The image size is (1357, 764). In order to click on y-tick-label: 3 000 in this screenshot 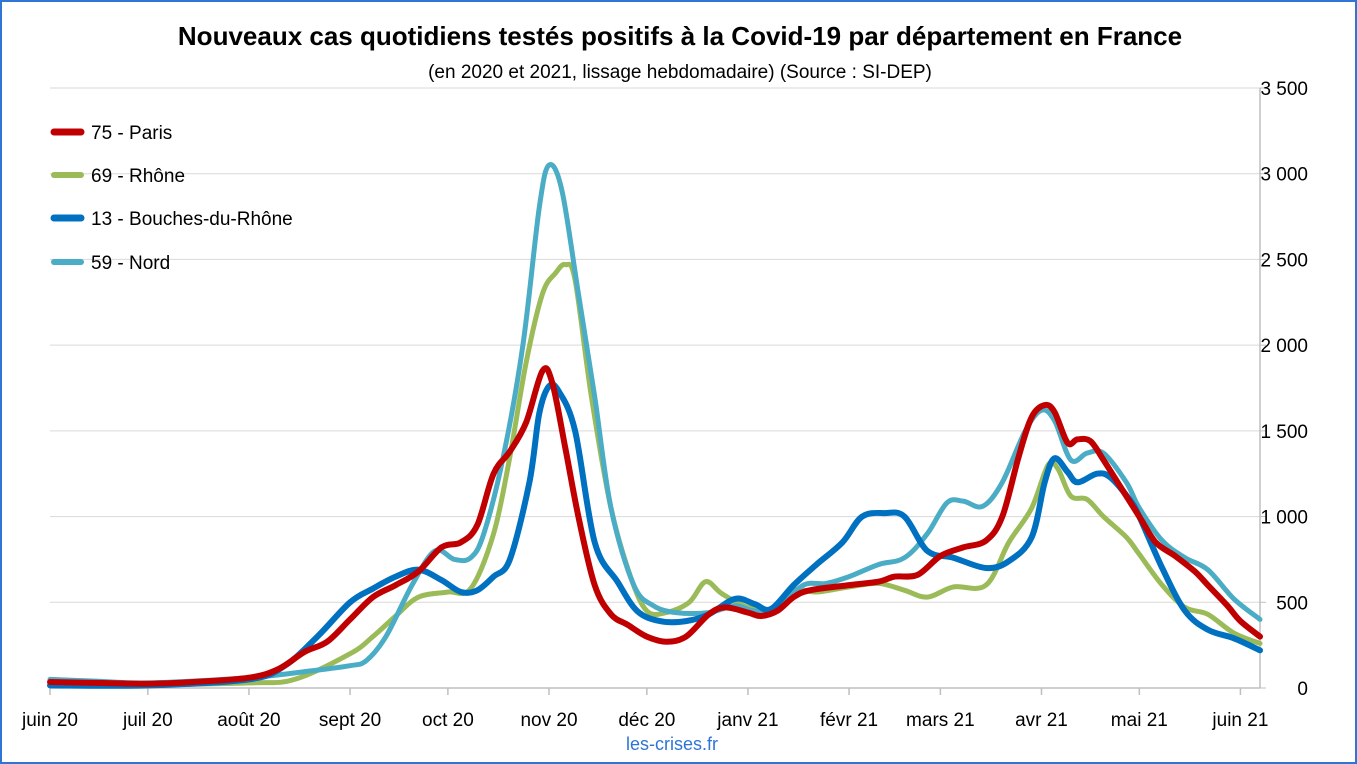, I will do `click(1284, 175)`.